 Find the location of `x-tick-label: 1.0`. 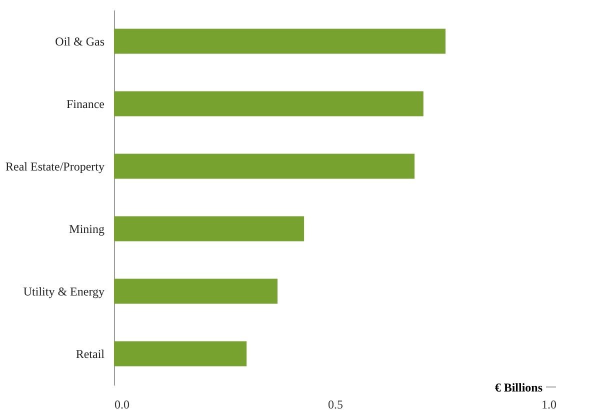

x-tick-label: 1.0 is located at coordinates (549, 404).